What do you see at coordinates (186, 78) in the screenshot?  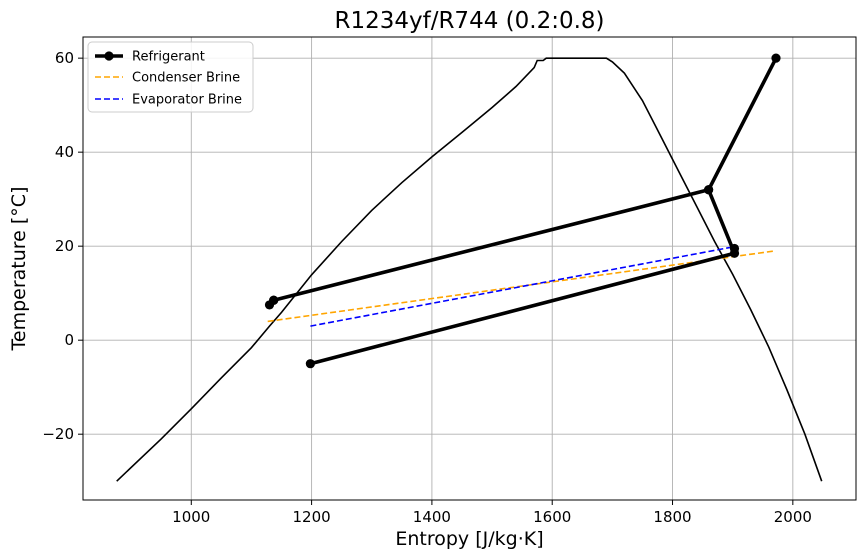 I see `legend-label: Condenser Brine` at bounding box center [186, 78].